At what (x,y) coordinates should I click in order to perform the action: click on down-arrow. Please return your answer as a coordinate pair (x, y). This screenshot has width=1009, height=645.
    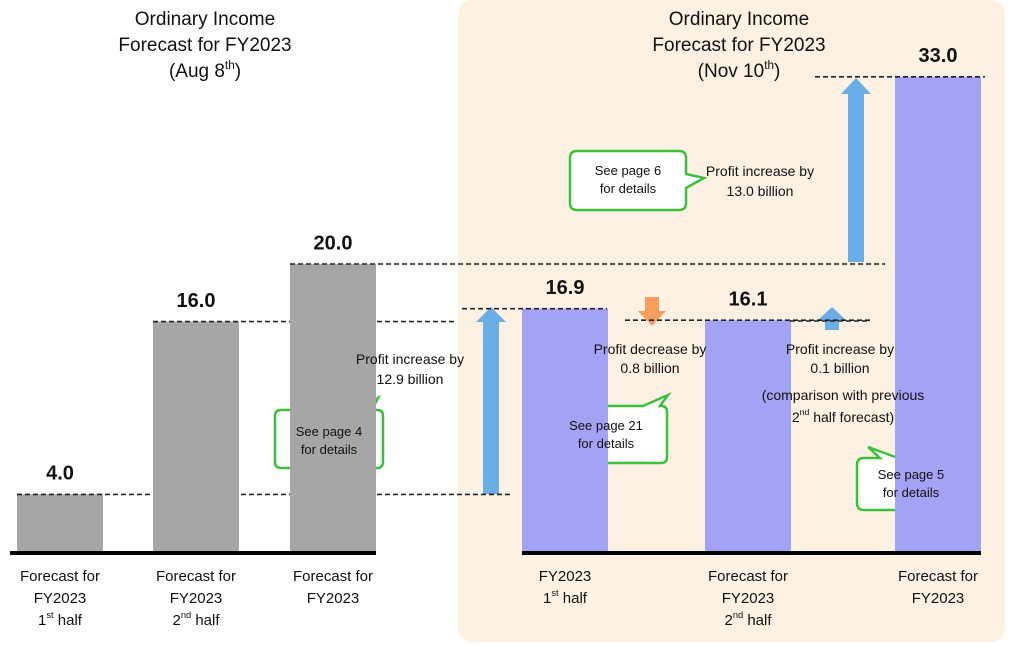
    Looking at the image, I should click on (652, 311).